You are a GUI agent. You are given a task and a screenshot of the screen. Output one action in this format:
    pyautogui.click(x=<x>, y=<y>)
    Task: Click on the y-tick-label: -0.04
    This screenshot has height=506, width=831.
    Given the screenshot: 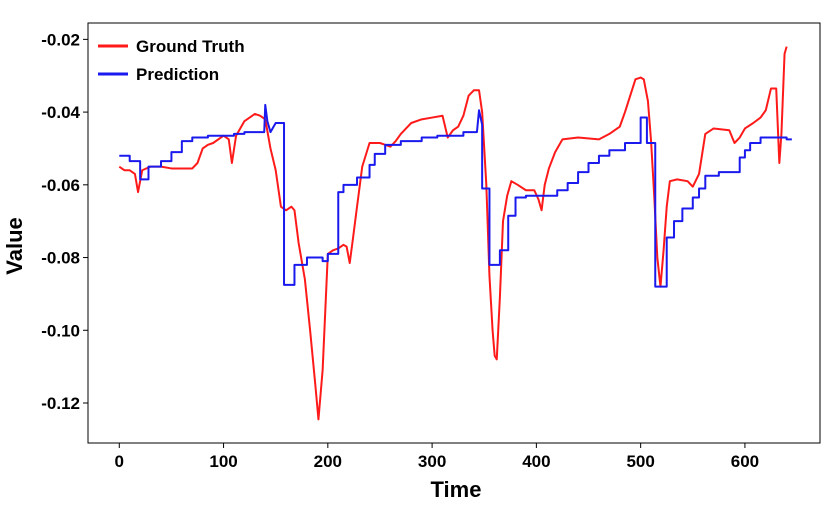 What is the action you would take?
    pyautogui.click(x=60, y=112)
    